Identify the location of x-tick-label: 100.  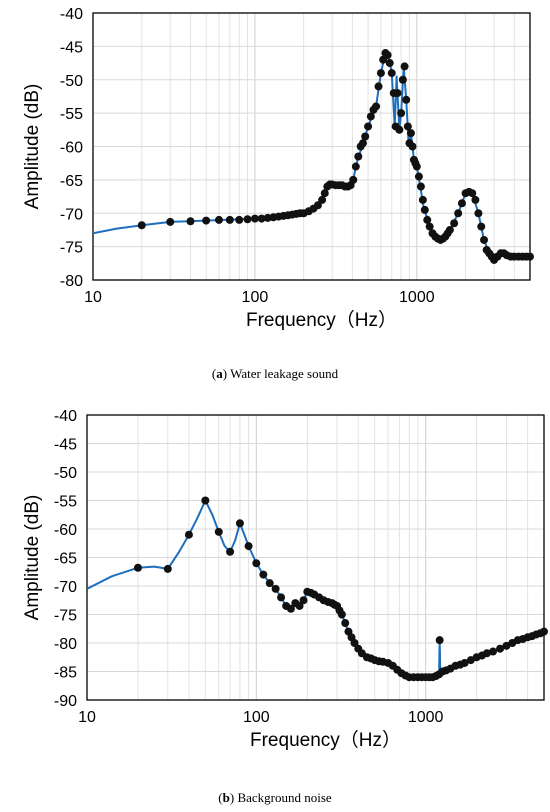
(256, 717).